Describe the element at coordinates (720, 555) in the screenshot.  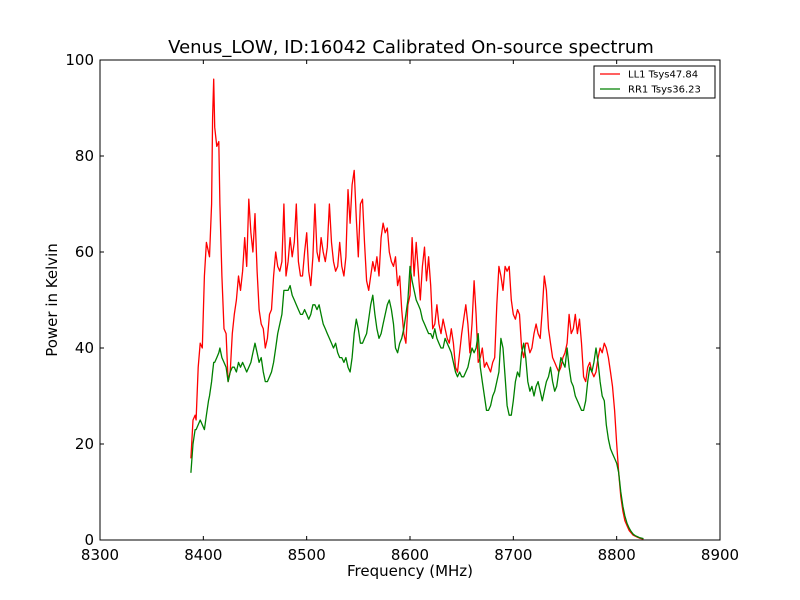
I see `x-tick-label: 8900` at that location.